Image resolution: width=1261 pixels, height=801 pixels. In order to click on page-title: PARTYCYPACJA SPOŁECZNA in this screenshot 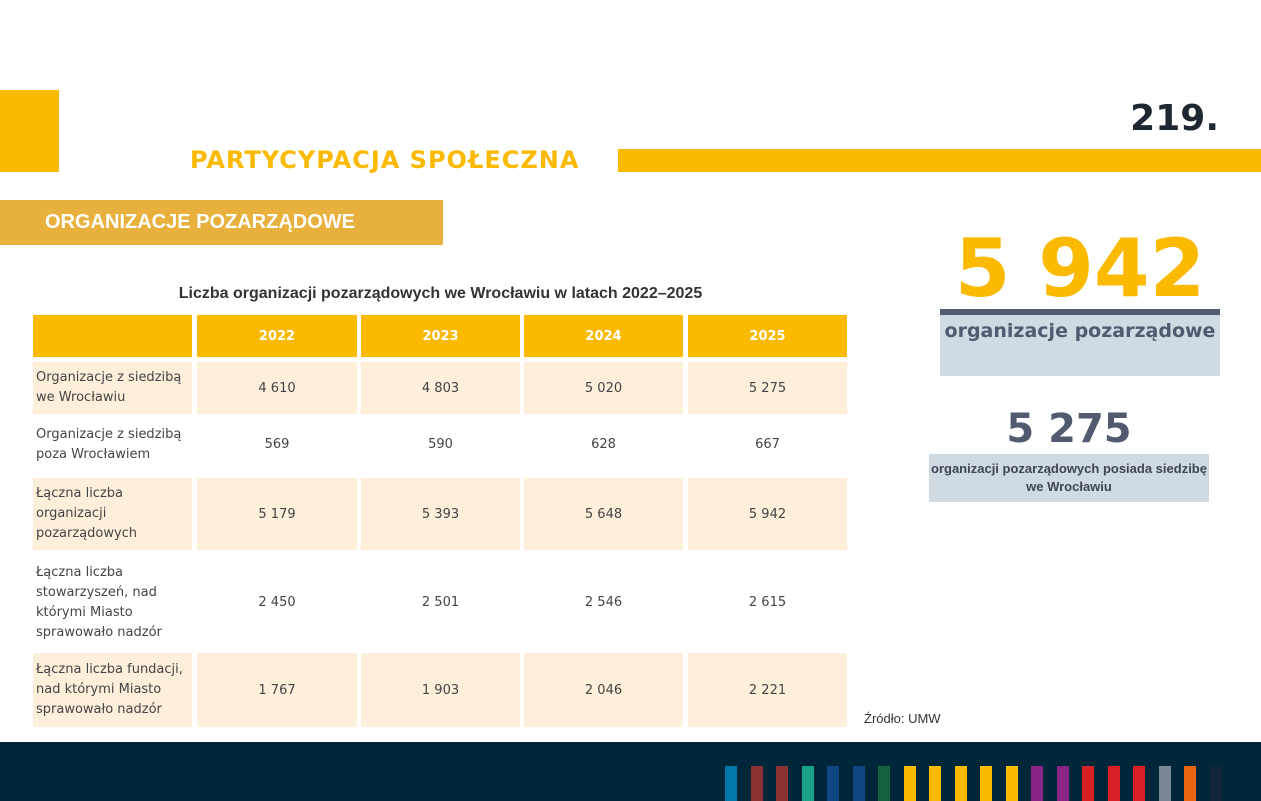, I will do `click(385, 160)`.